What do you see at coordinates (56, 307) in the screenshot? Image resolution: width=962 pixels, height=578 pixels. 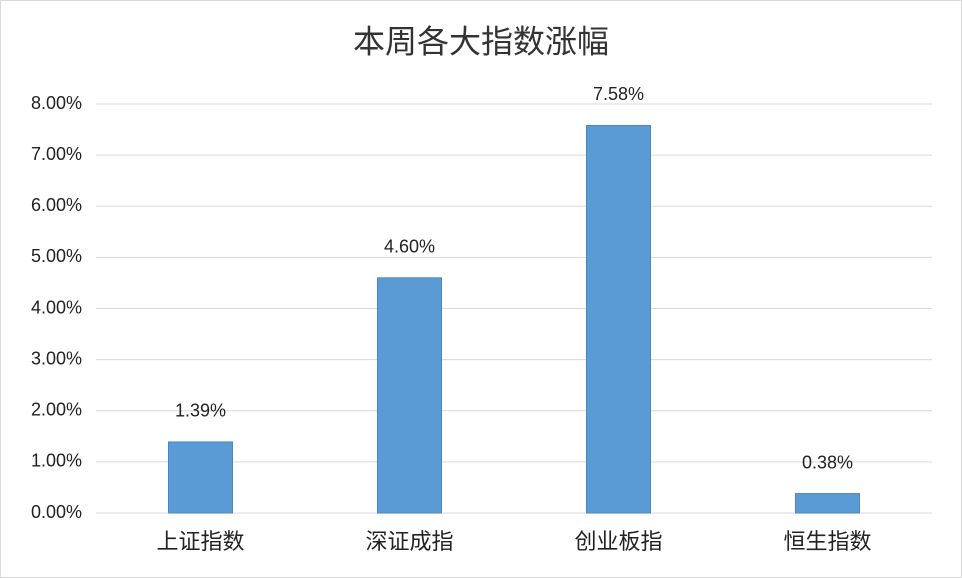 I see `y-tick-label: 4.00%` at bounding box center [56, 307].